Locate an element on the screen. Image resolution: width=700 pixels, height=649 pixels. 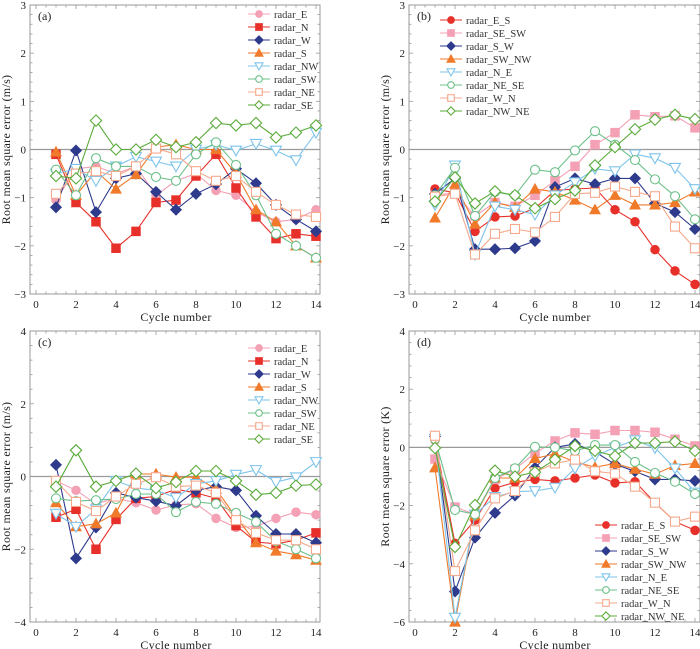
legend-label: radar_SW is located at coordinates (295, 414).